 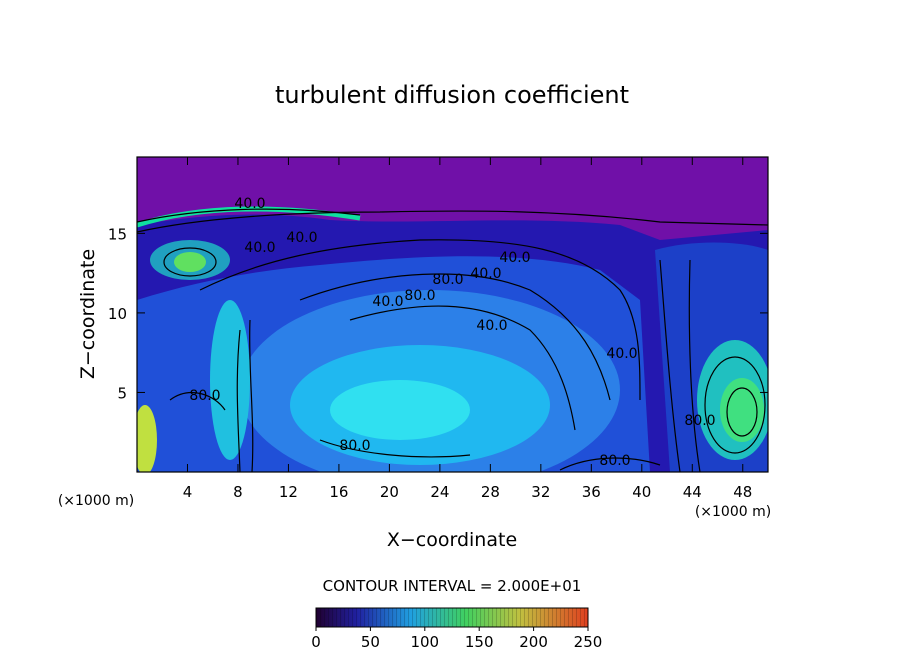 What do you see at coordinates (439, 492) in the screenshot?
I see `x-tick-label: 24` at bounding box center [439, 492].